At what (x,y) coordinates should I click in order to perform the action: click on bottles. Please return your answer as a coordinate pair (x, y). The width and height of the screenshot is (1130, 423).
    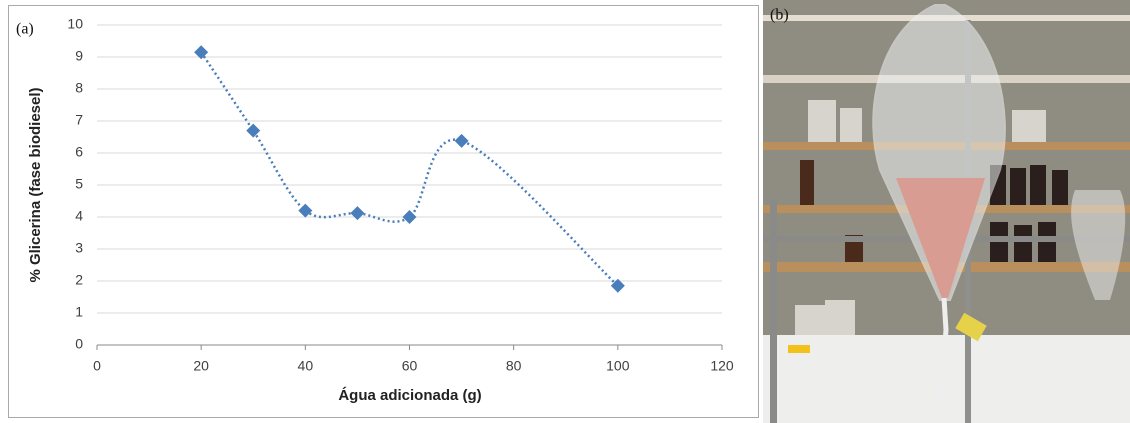
    Looking at the image, I should click on (934, 211).